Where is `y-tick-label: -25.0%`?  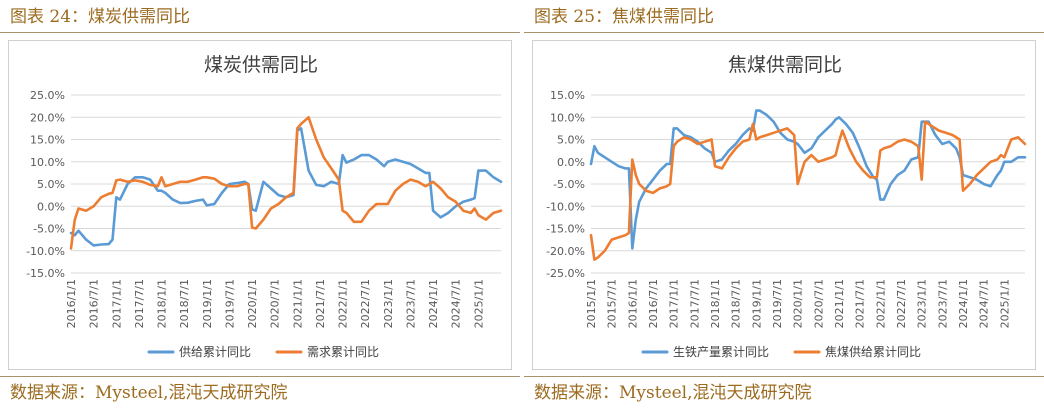
y-tick-label: -25.0% is located at coordinates (565, 273).